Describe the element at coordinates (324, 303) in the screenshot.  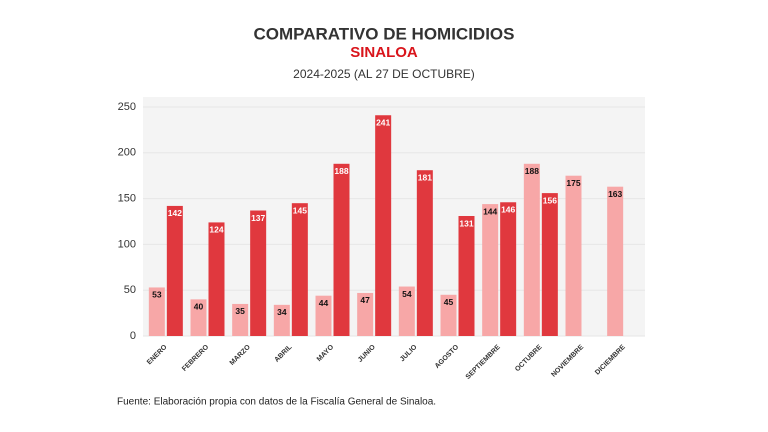
I see `value-label: 44` at that location.